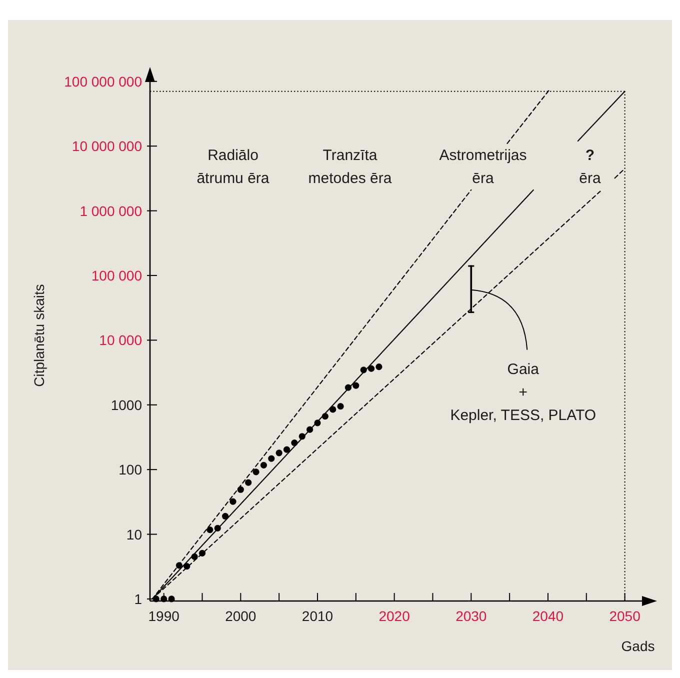  What do you see at coordinates (638, 646) in the screenshot?
I see `x-axis-title: Gads` at bounding box center [638, 646].